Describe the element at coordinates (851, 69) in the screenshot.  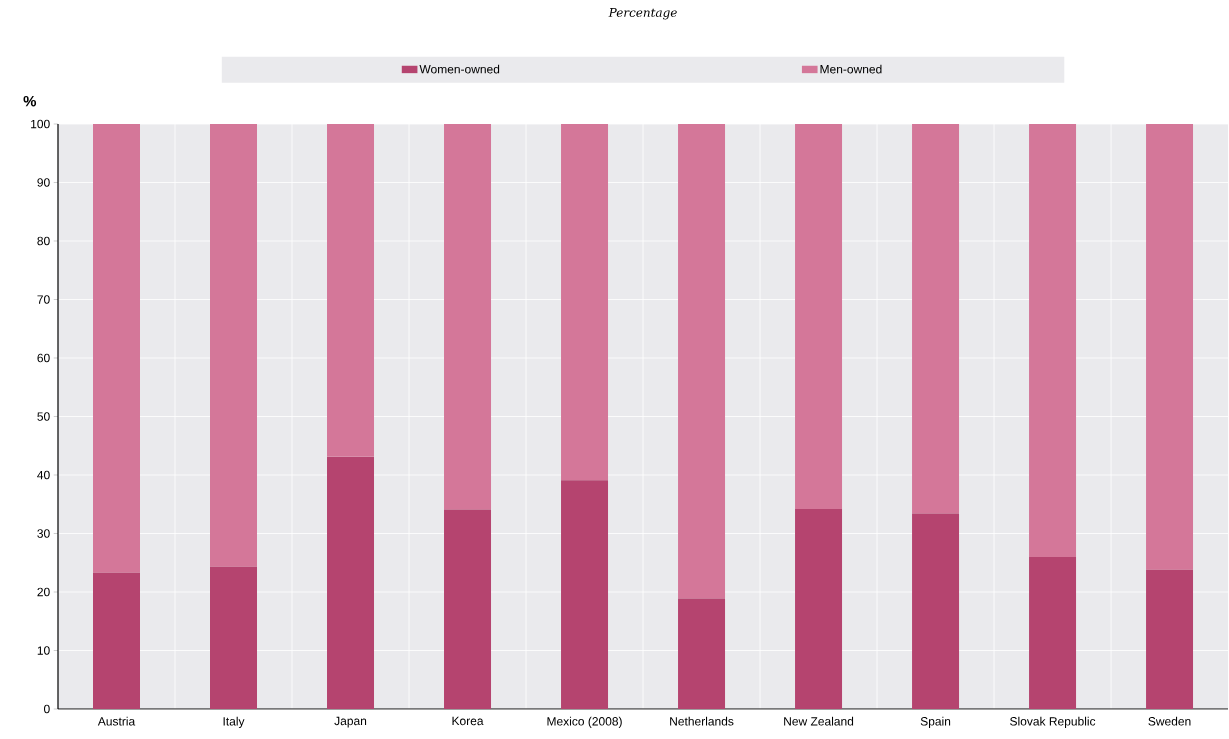
I see `legend-label: Men-owned` at that location.